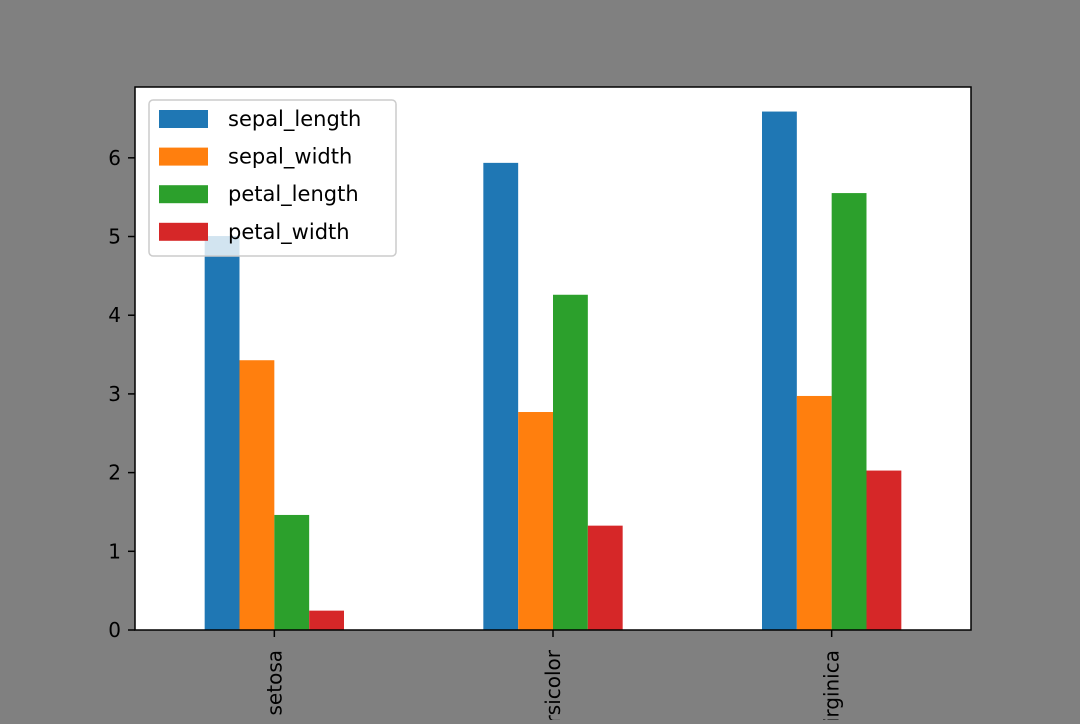  Describe the element at coordinates (114, 551) in the screenshot. I see `y-tick-label: 1` at that location.